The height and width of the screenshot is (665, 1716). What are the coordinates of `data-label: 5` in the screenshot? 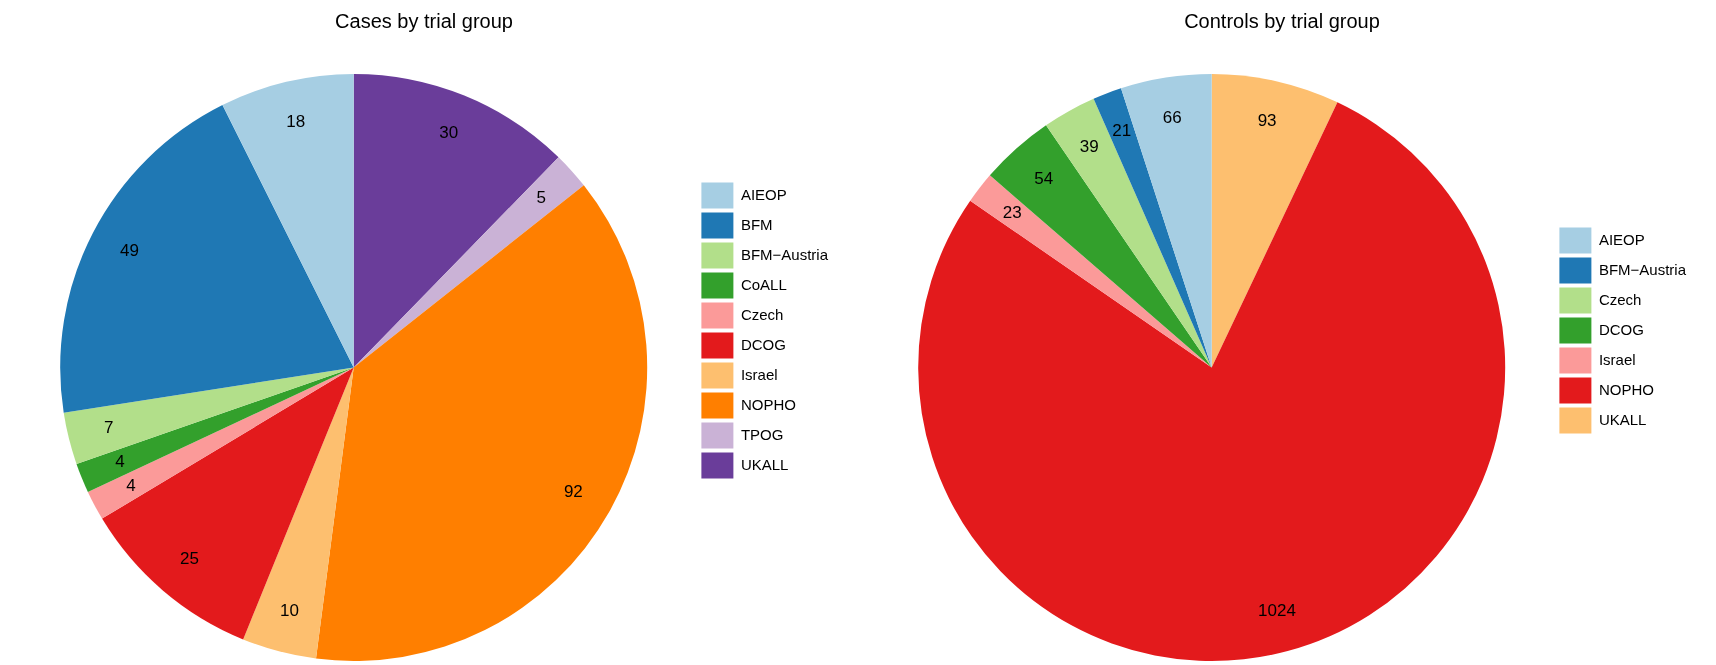 It's located at (541, 198).